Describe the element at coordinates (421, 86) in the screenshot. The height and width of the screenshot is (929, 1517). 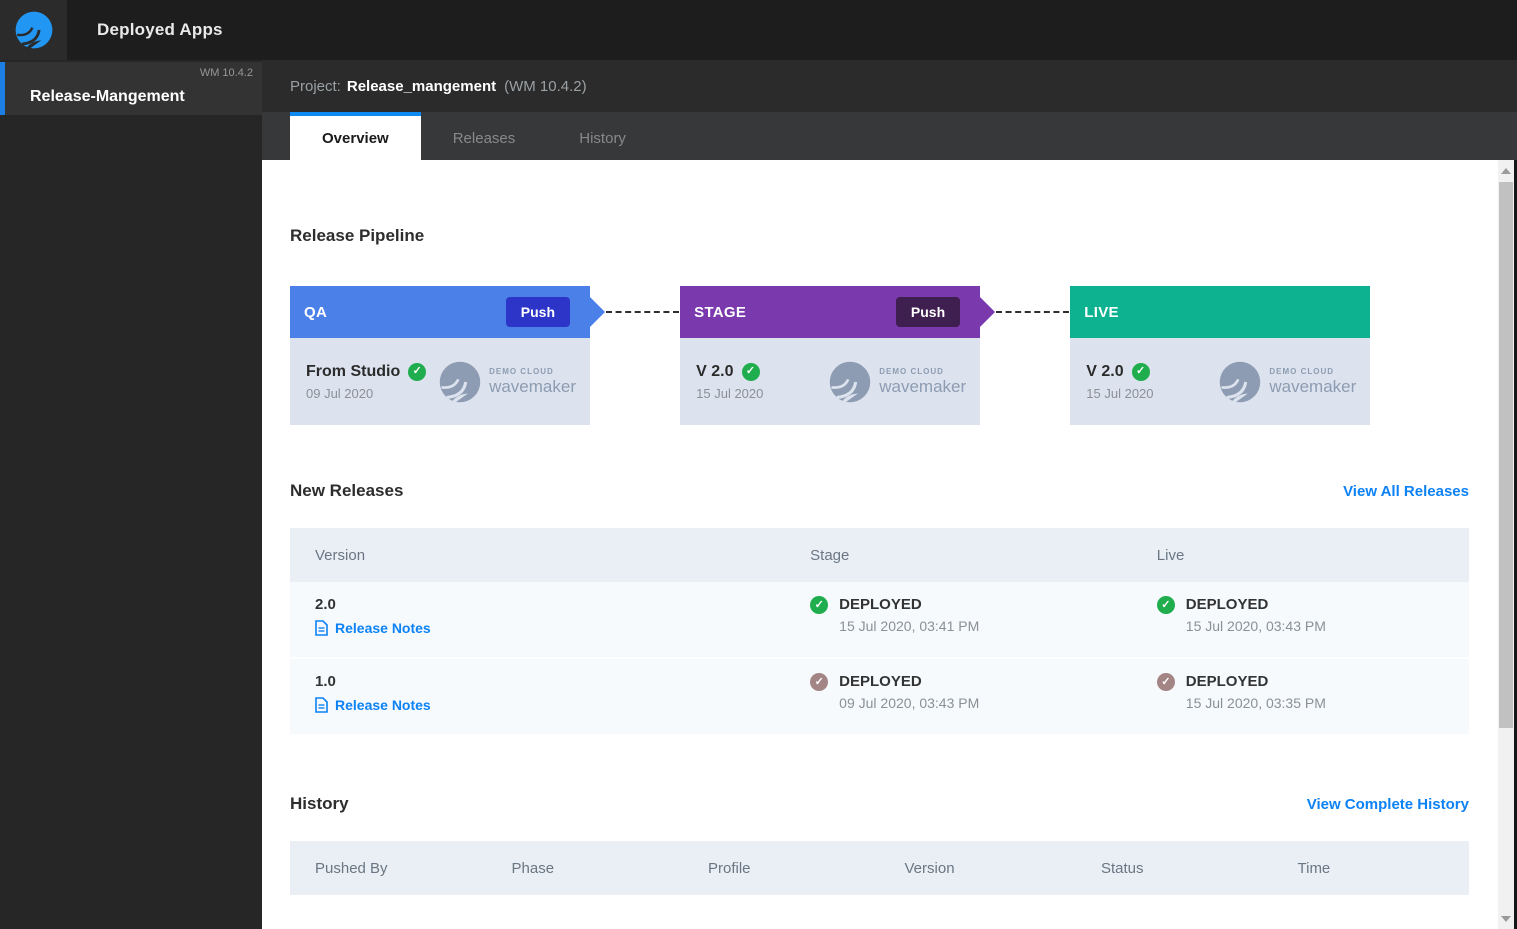
I see `project-name: Release_mangement` at that location.